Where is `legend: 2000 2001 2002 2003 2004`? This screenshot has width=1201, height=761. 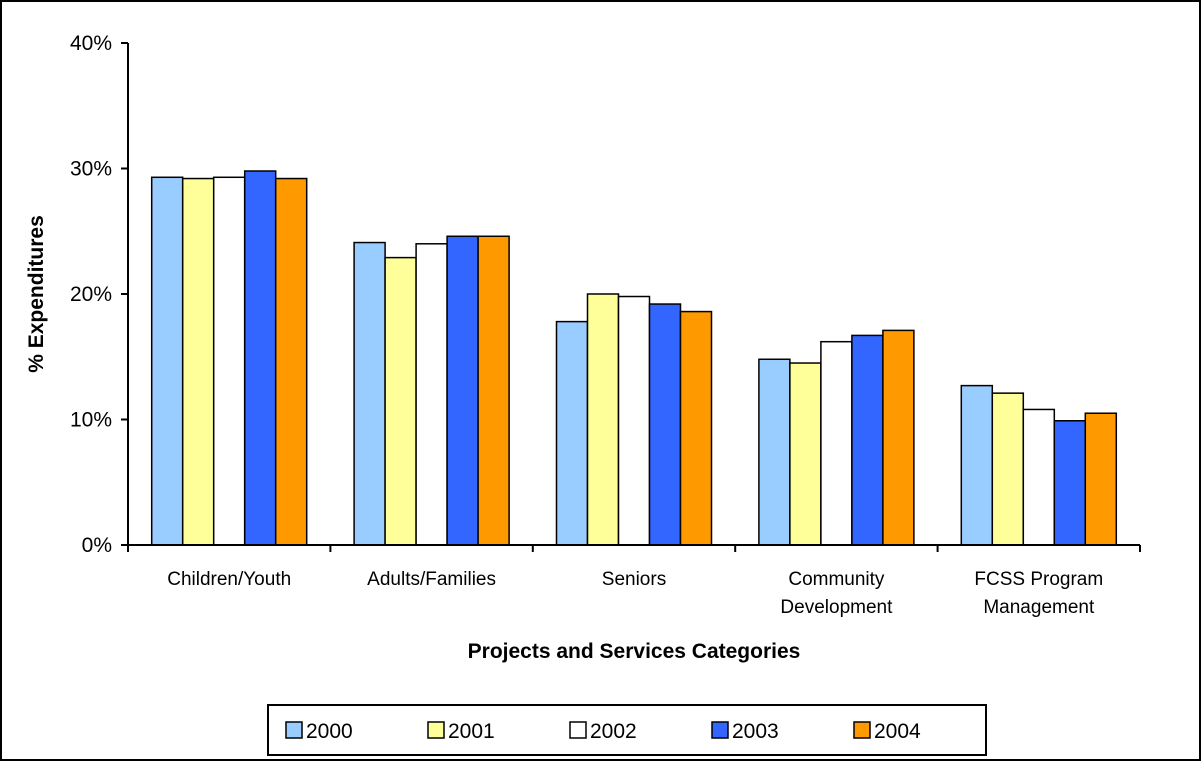 legend: 2000 2001 2002 2003 2004 is located at coordinates (627, 730).